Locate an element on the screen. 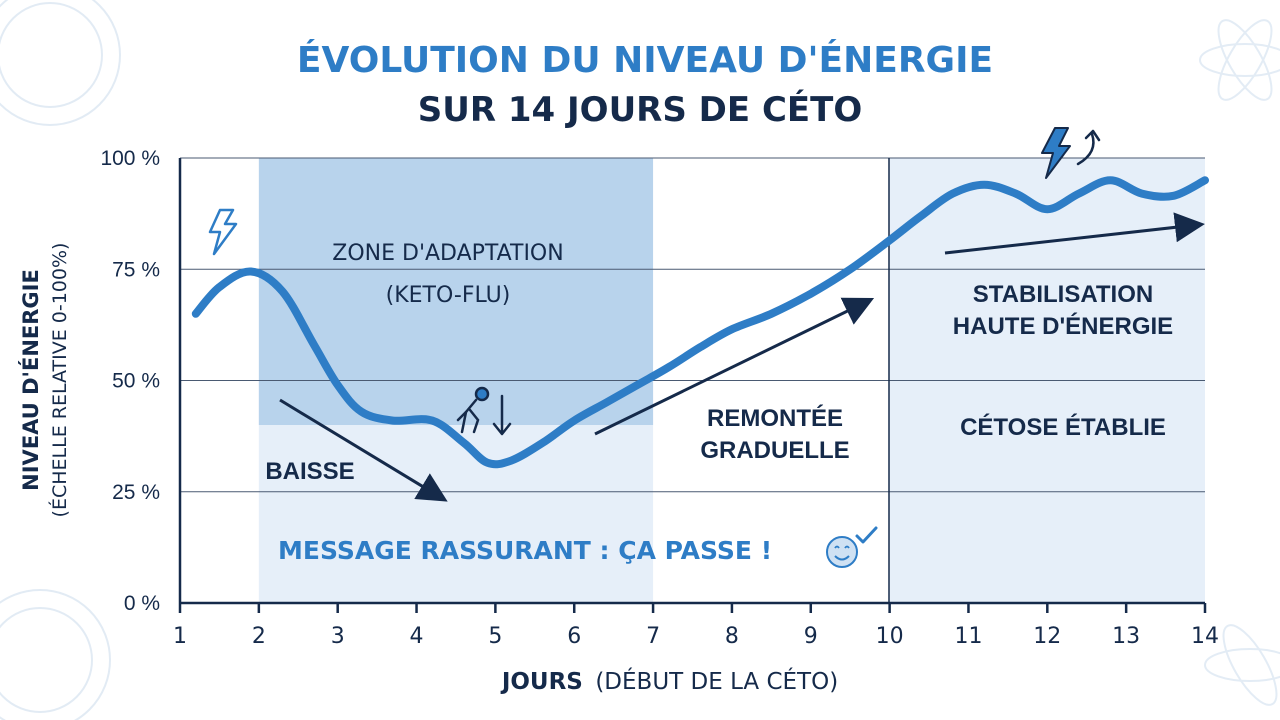  y-tick-labels: 0 % 25 % 50 % 75 % 100 % is located at coordinates (130, 381).